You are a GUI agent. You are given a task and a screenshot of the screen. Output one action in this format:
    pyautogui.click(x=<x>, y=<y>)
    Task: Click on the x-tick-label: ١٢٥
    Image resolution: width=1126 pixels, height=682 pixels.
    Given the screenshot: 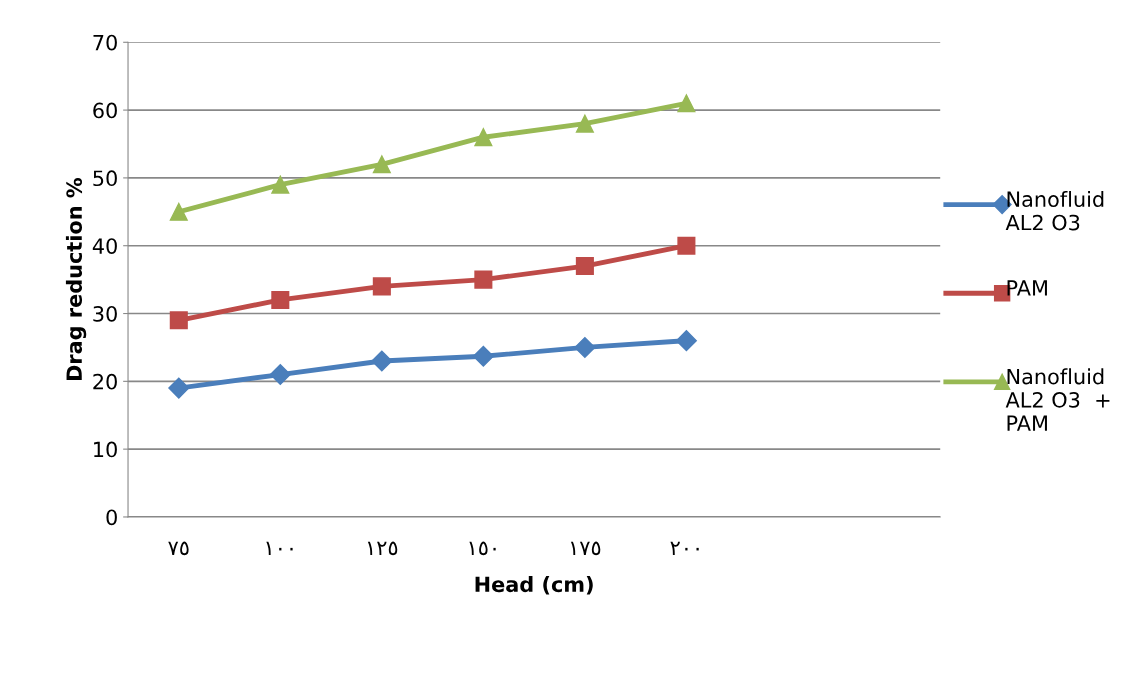 What is the action you would take?
    pyautogui.click(x=382, y=548)
    